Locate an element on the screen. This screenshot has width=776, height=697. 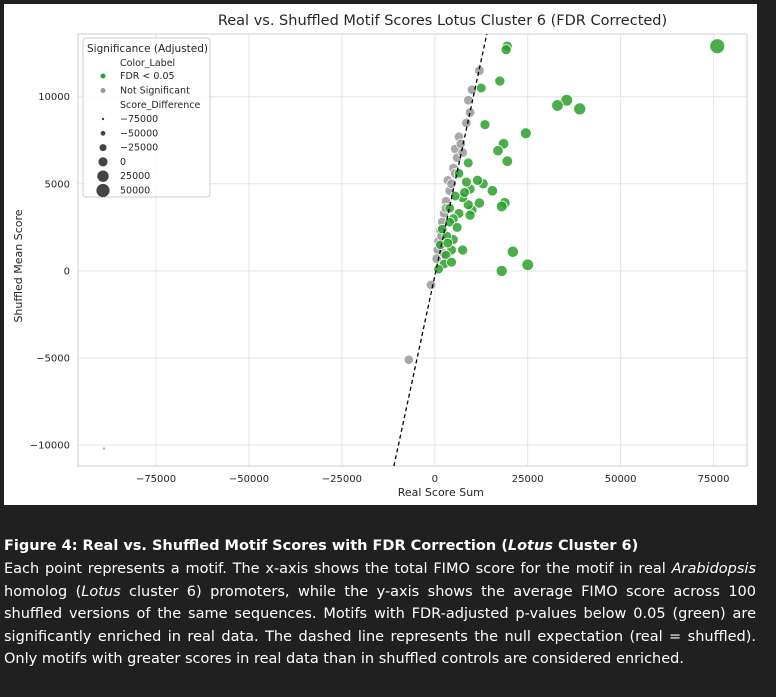
x-tick-label: −50000 is located at coordinates (249, 479).